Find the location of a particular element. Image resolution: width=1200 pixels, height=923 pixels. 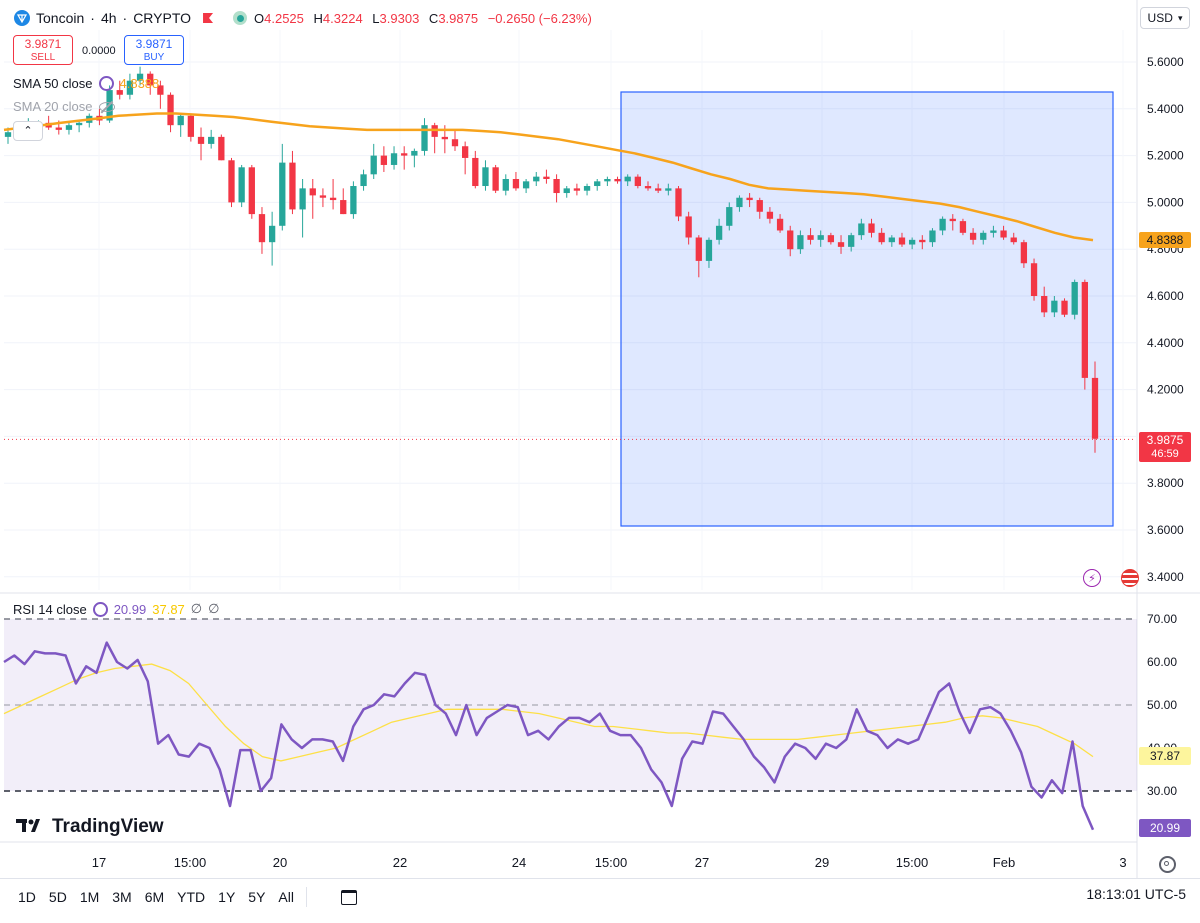

rsi-sma-line is located at coordinates (548, 712).